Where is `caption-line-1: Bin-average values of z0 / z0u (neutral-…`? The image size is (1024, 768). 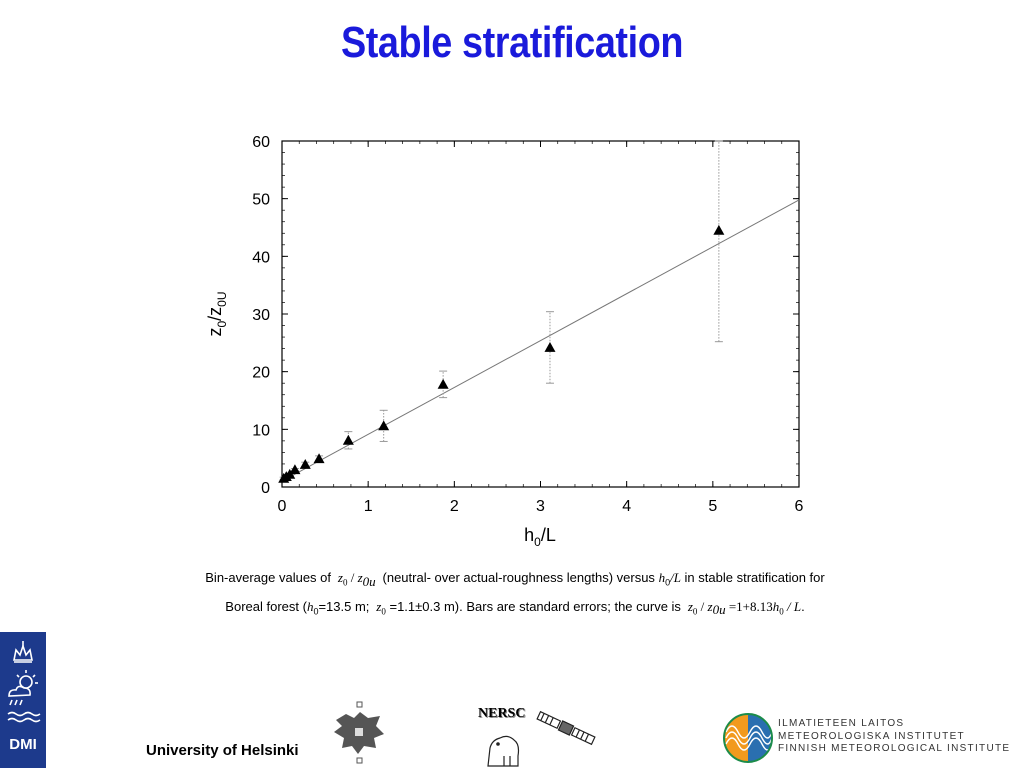 caption-line-1: Bin-average values of z0 / z0u (neutral-… is located at coordinates (515, 579).